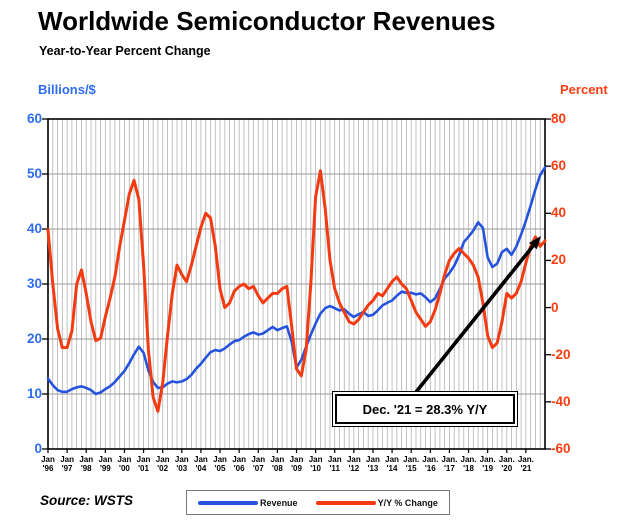  Describe the element at coordinates (220, 464) in the screenshot. I see `x-axis-label-05: Jan '05` at that location.